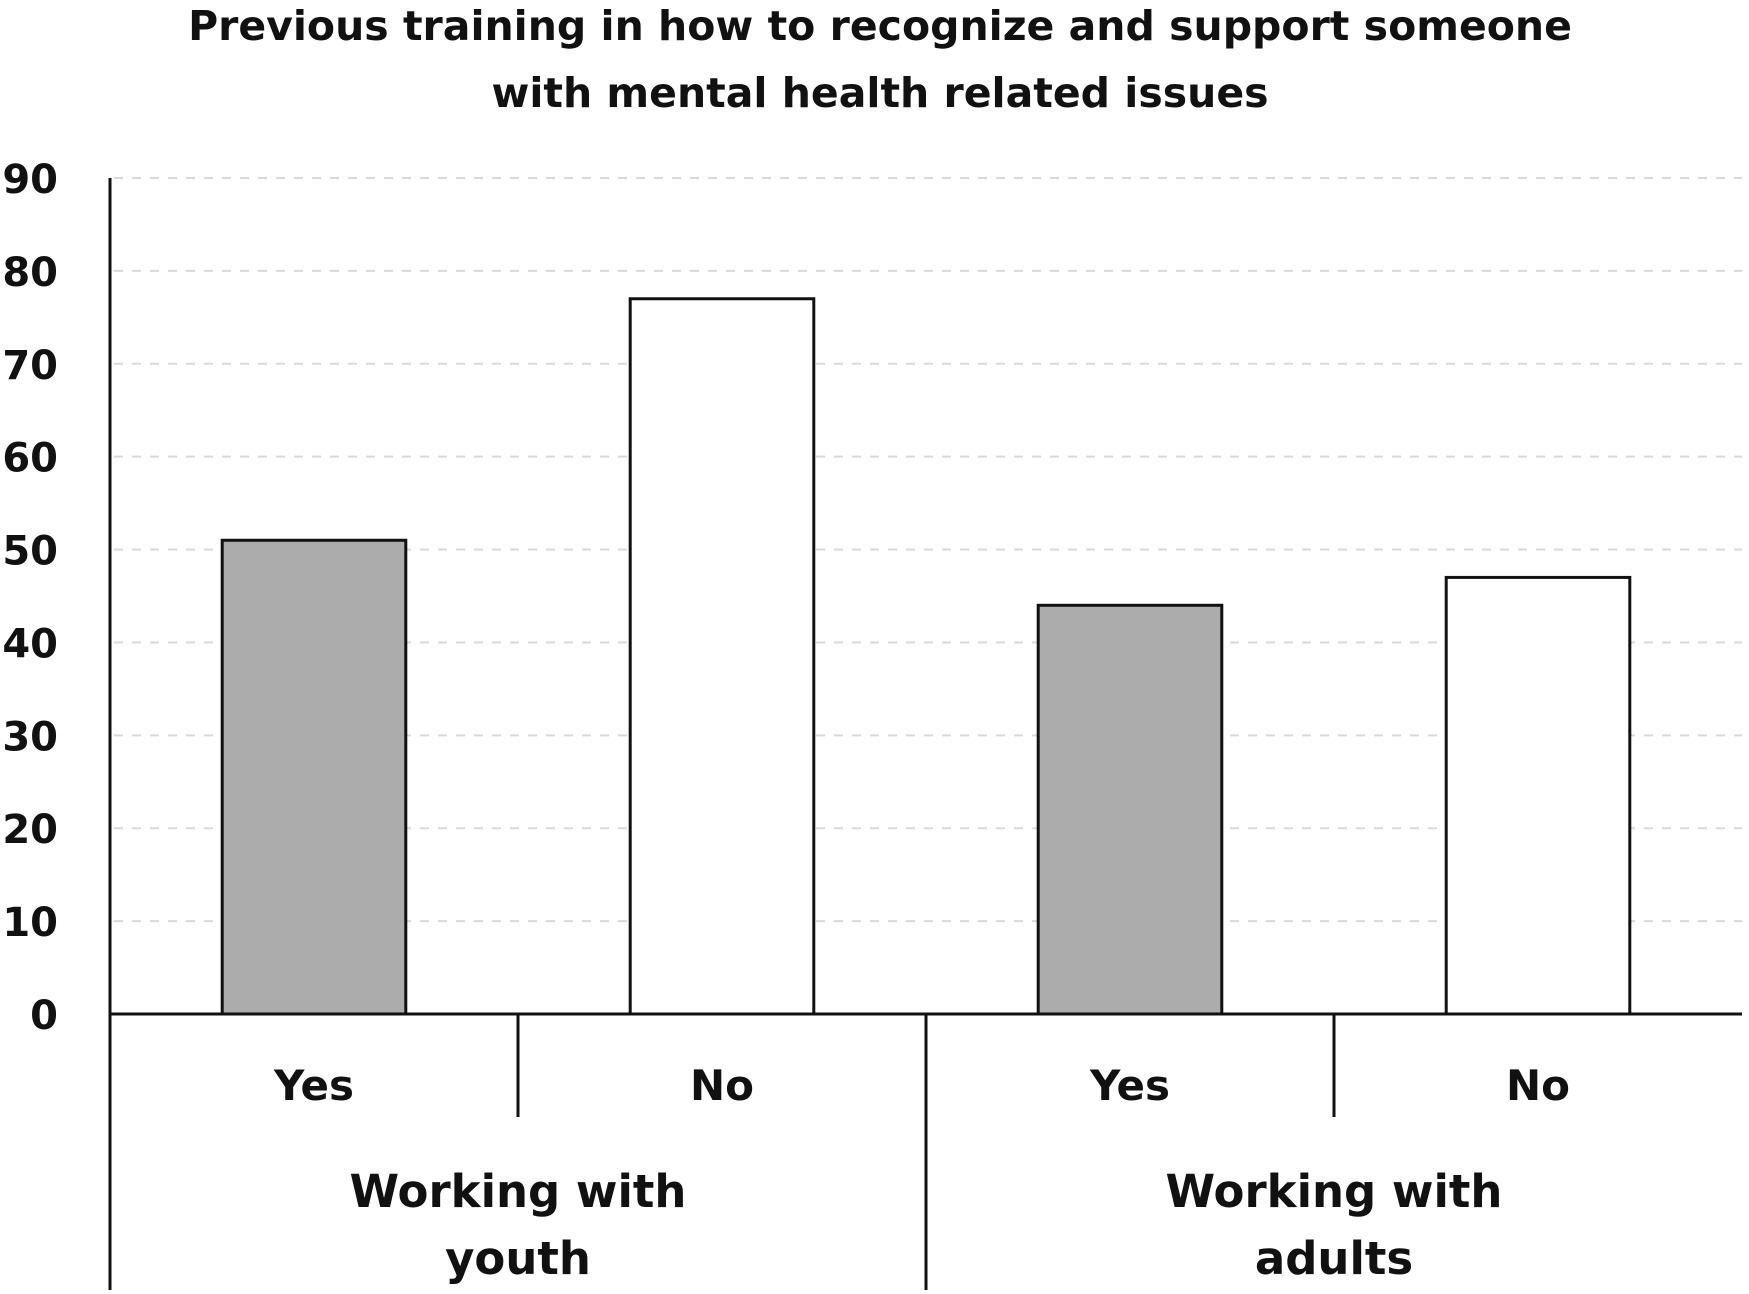  I want to click on y-tick-label: 50, so click(30, 552).